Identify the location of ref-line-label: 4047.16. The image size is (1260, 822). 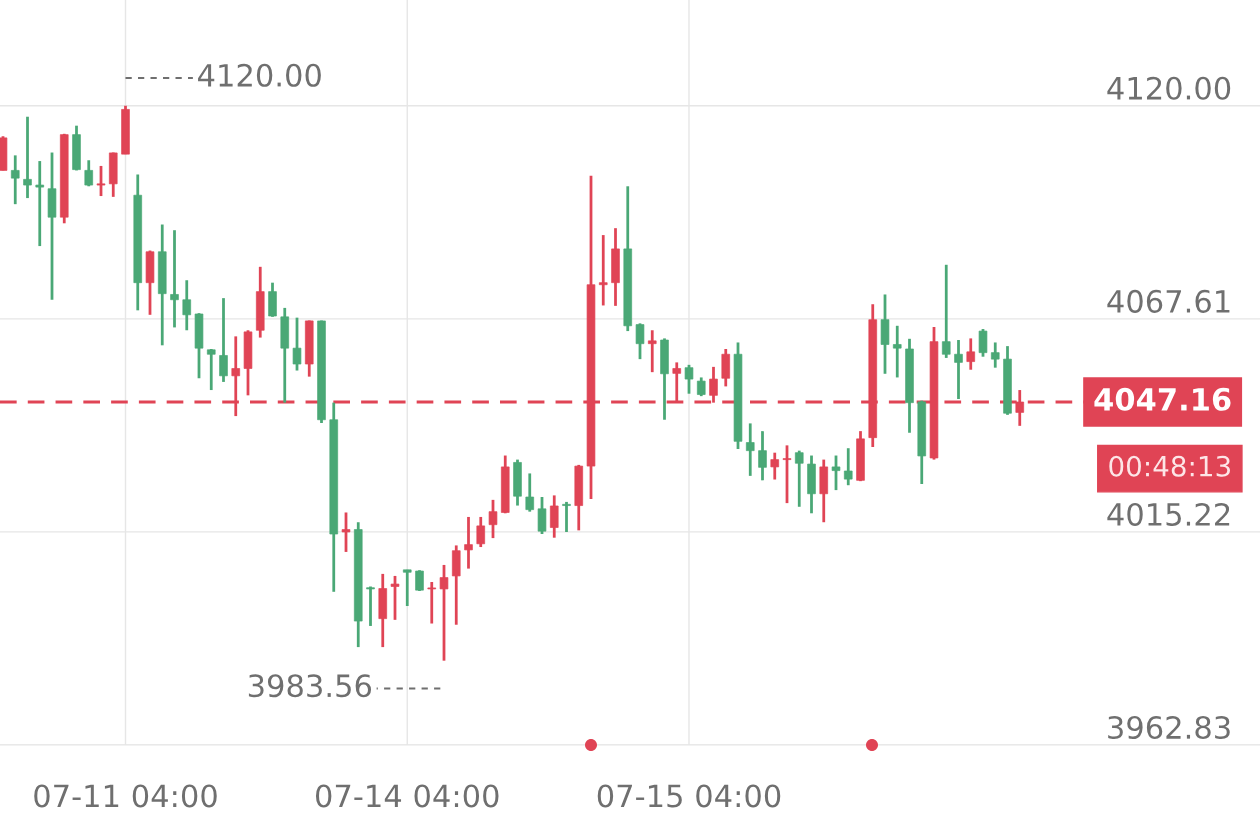
(1162, 399).